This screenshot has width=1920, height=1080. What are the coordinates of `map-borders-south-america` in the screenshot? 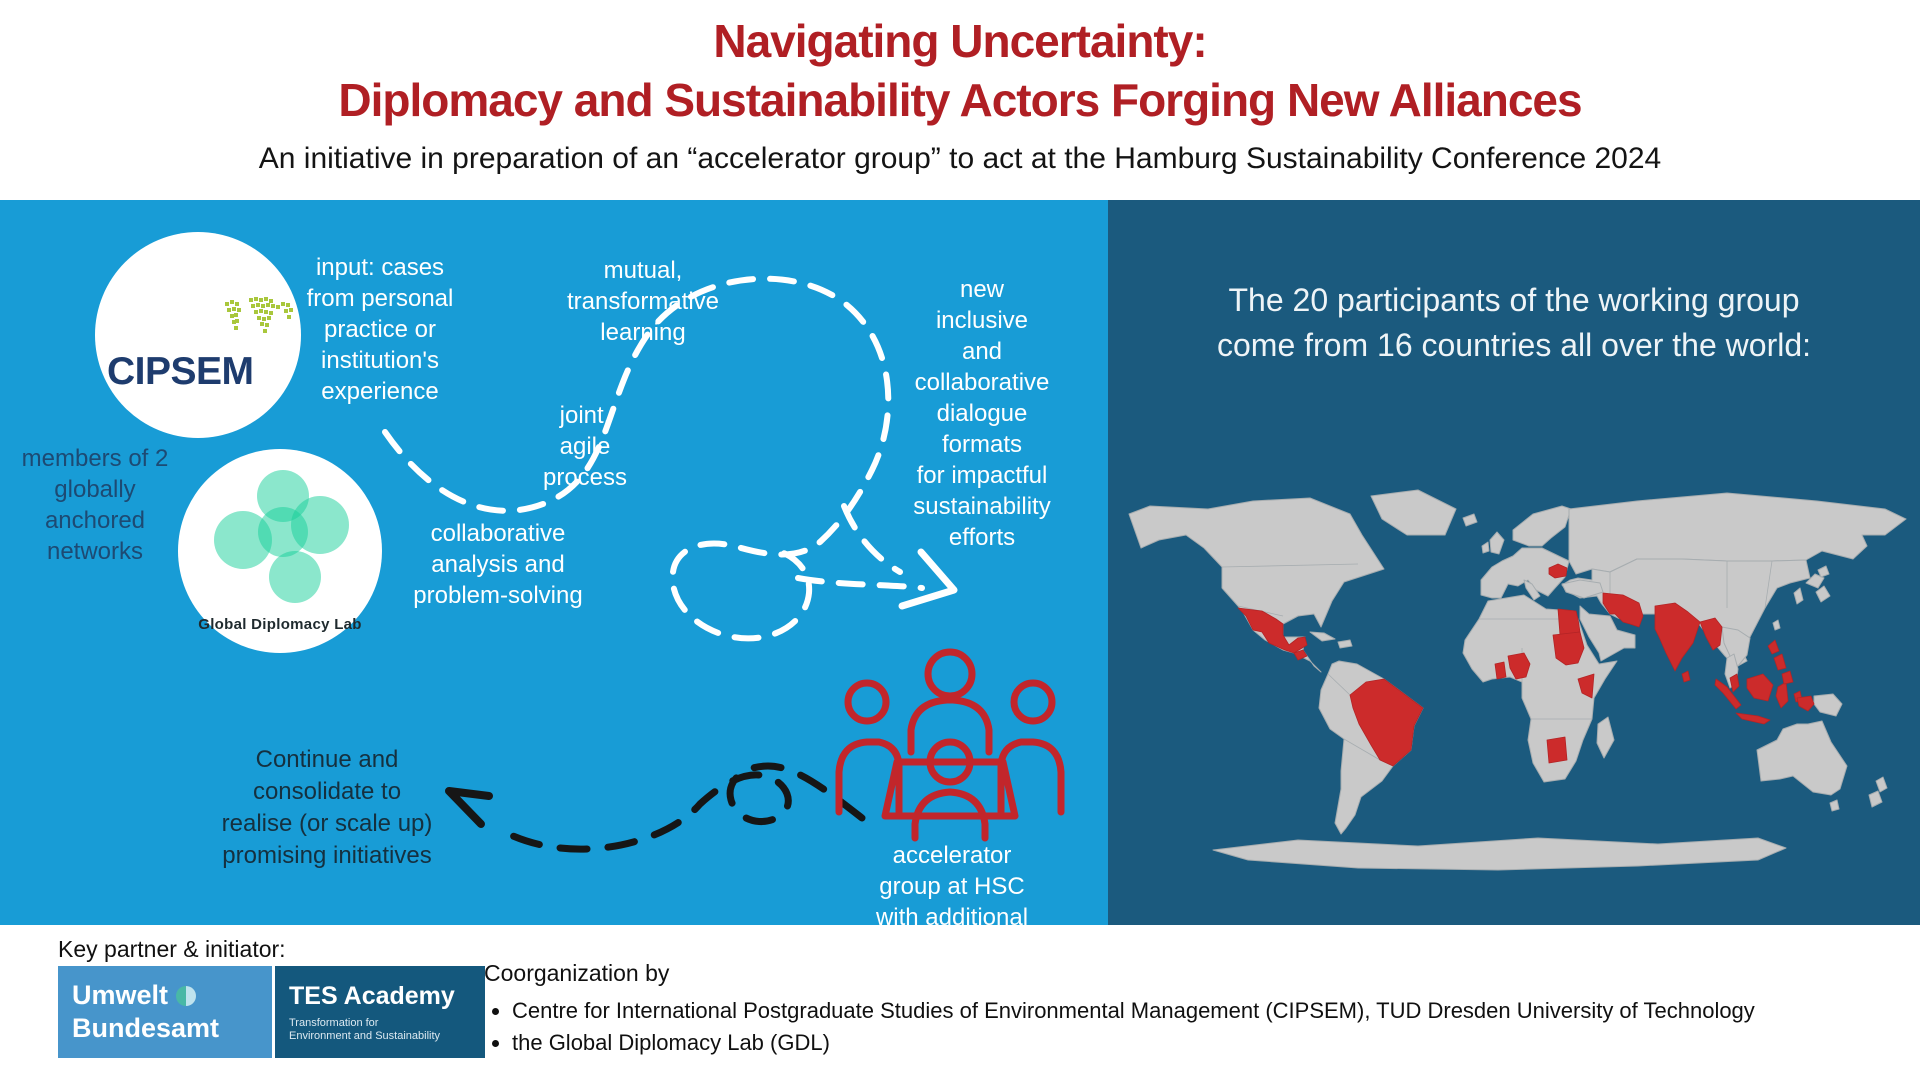 It's located at (1354, 717).